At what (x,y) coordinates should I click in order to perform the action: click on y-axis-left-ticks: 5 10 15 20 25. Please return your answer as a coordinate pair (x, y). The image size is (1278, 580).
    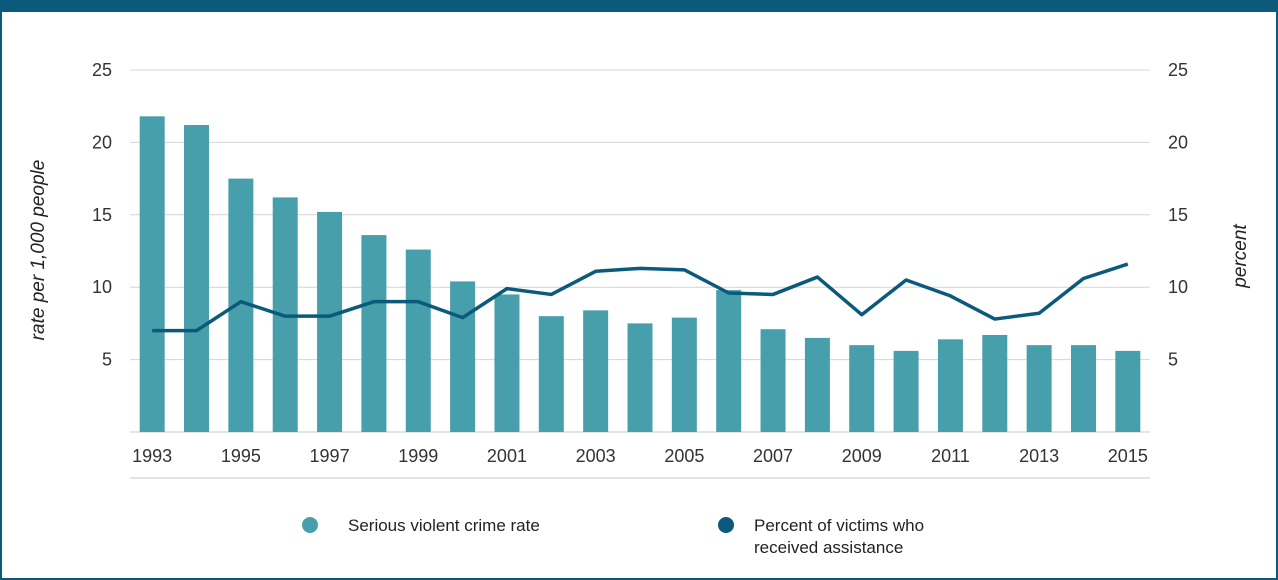
    Looking at the image, I should click on (102, 215).